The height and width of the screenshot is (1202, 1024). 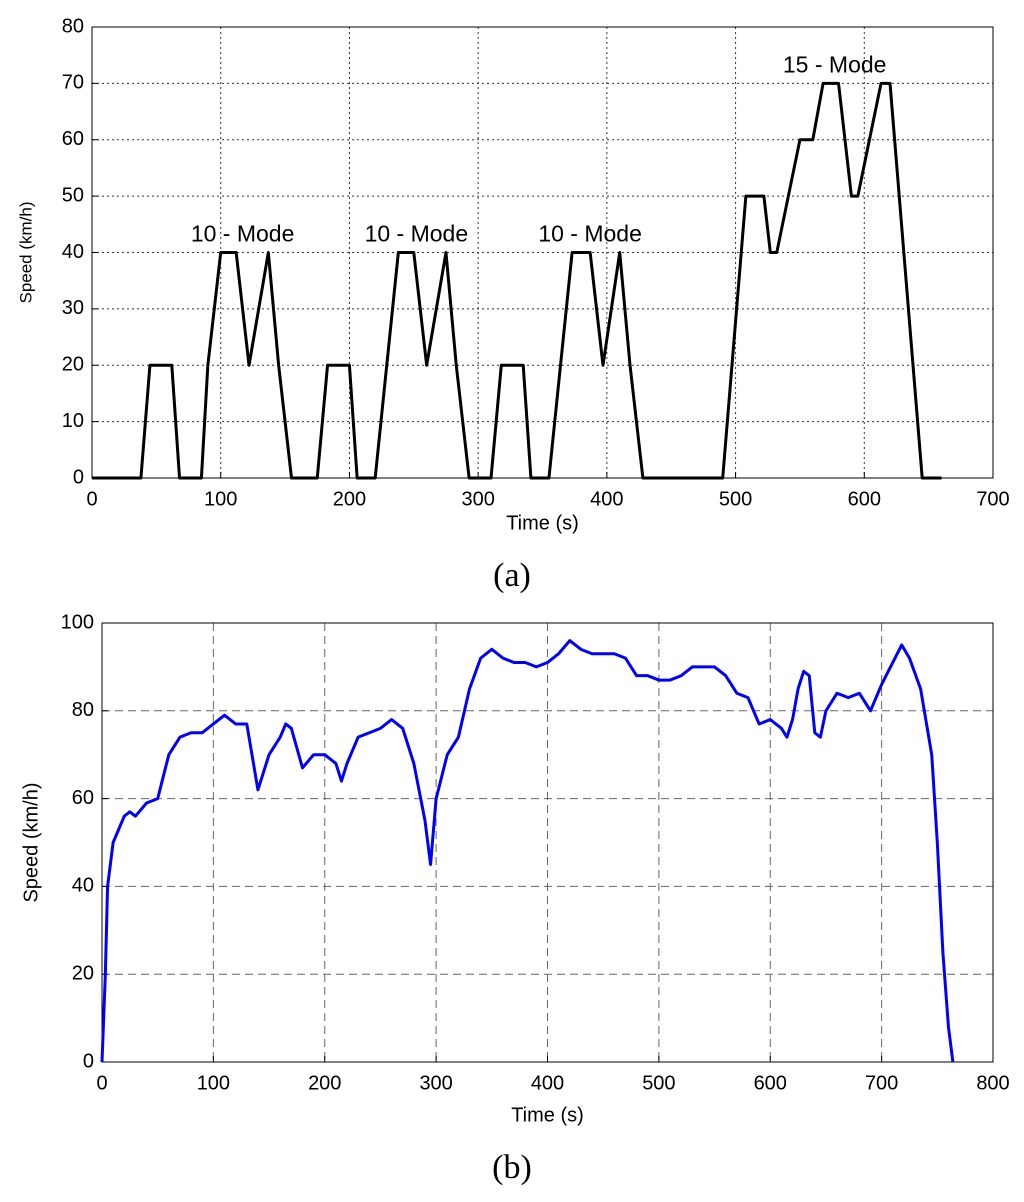 I want to click on annotation: 15 - Mode, so click(x=835, y=65).